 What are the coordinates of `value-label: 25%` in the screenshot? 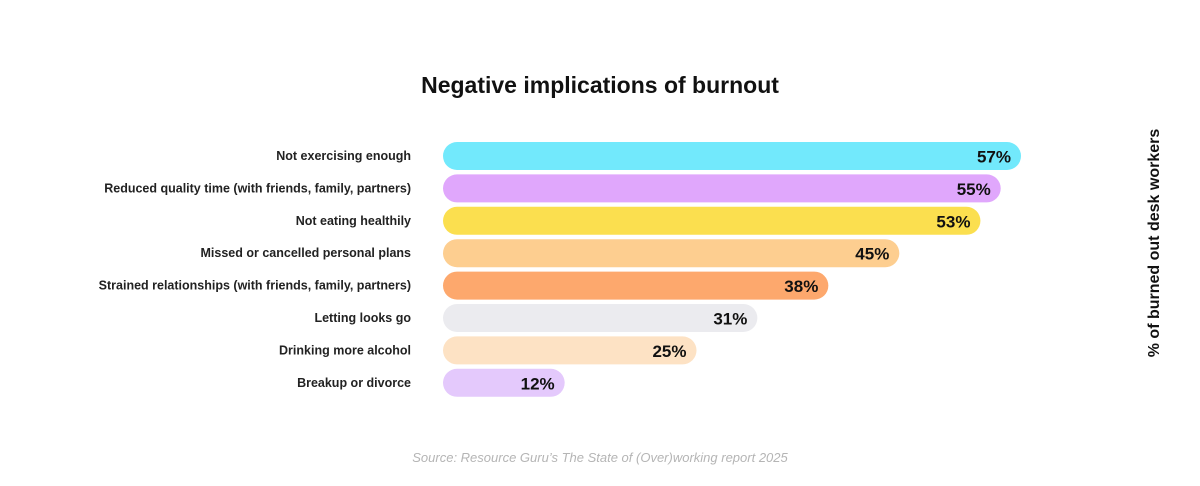 It's located at (669, 351).